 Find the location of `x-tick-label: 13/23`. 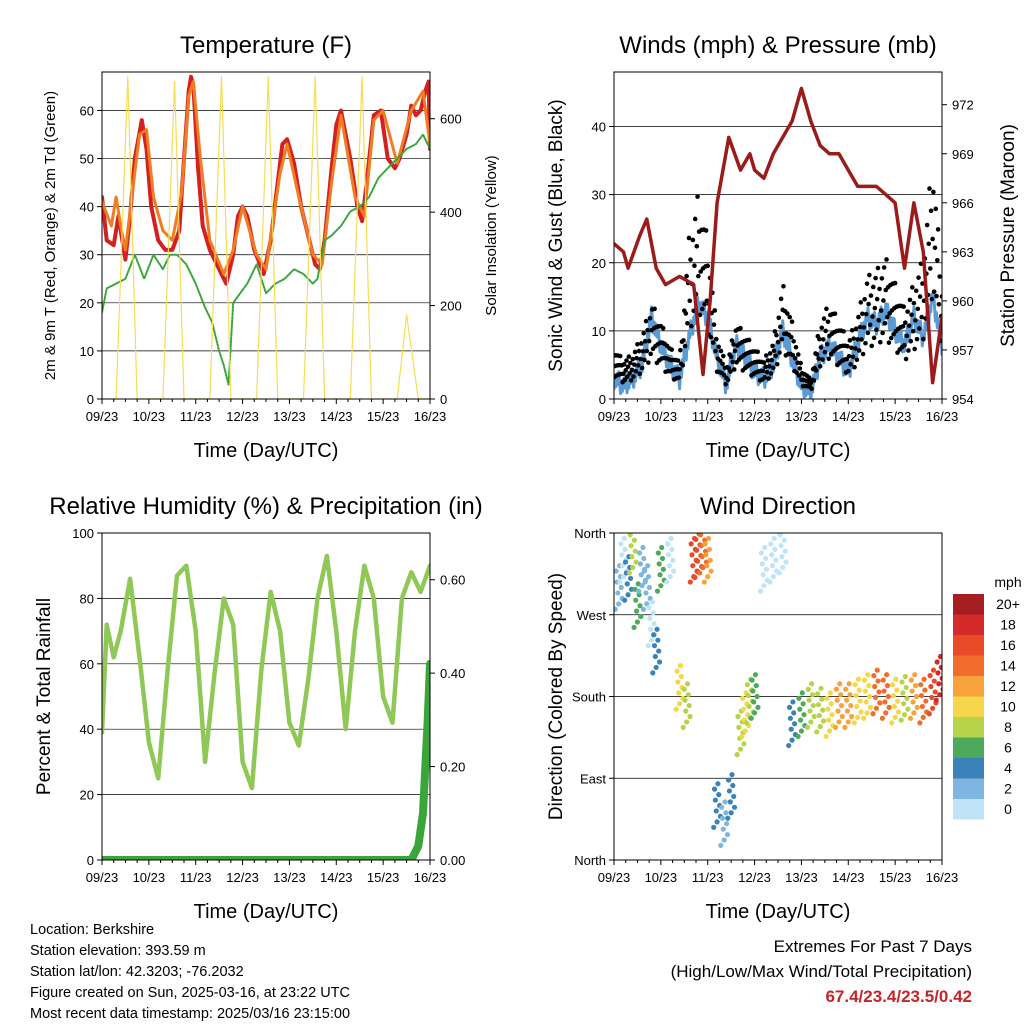

x-tick-label: 13/23 is located at coordinates (289, 416).